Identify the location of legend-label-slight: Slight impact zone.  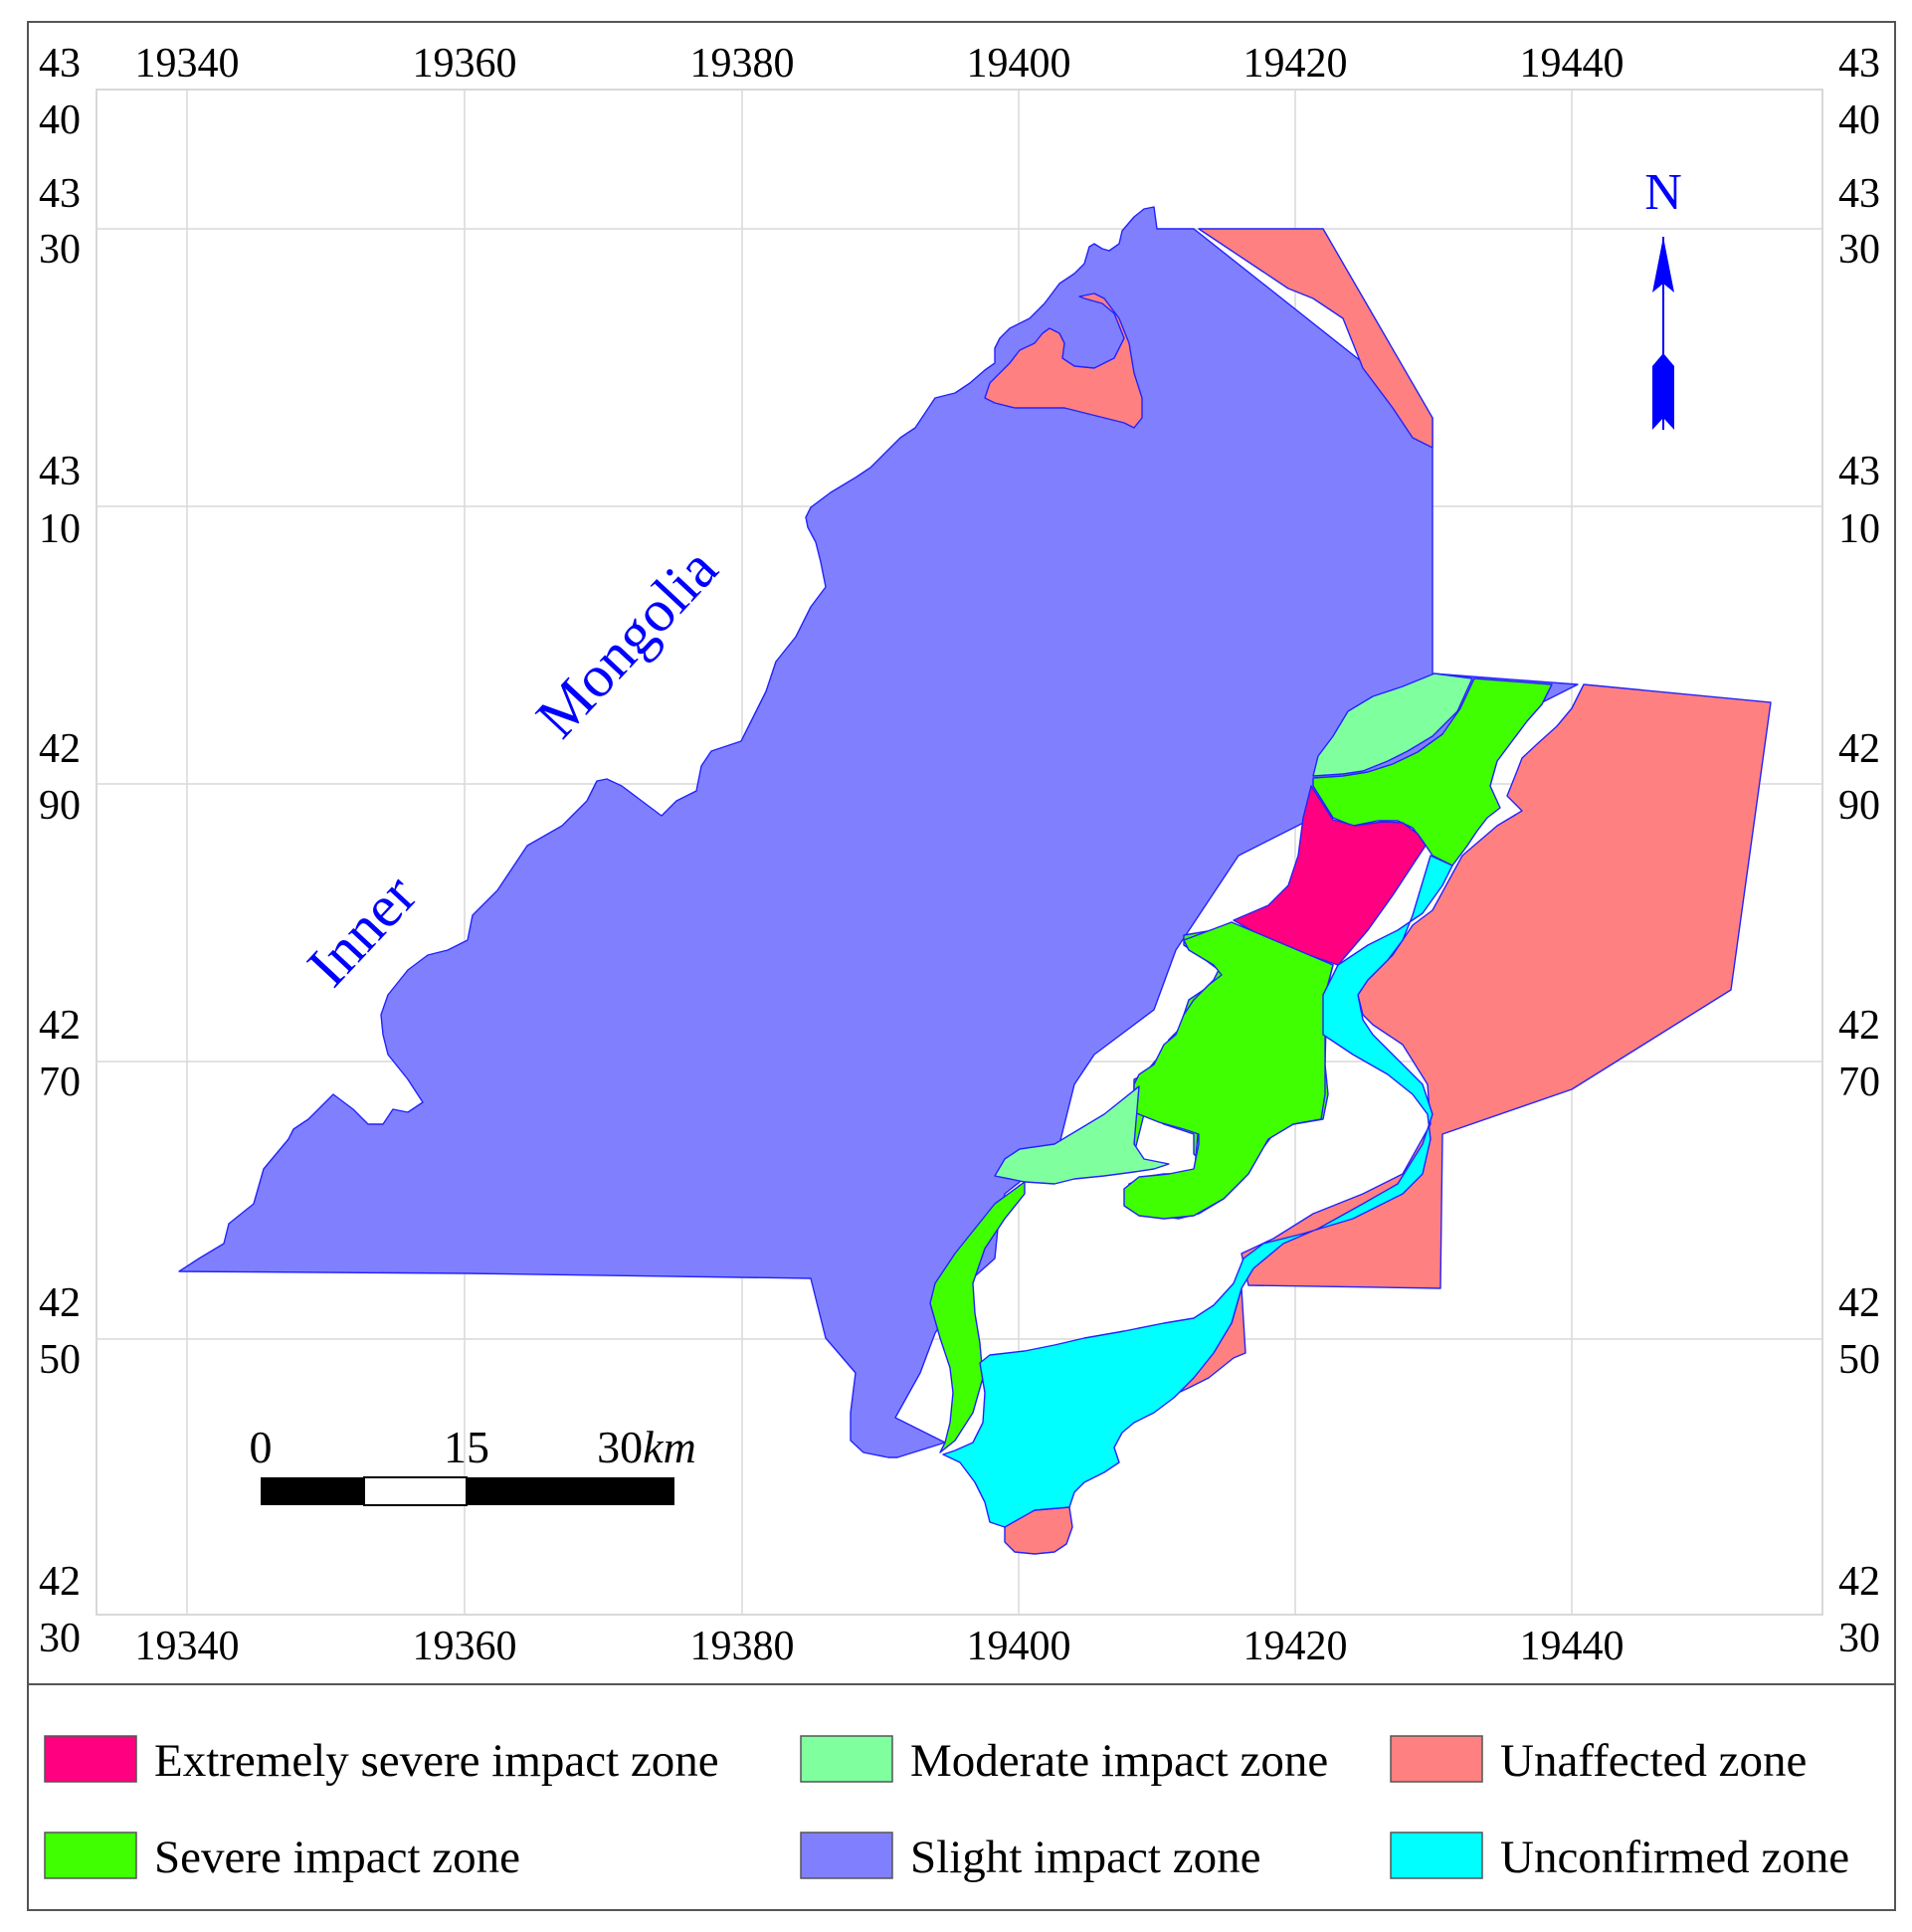
(1085, 1857).